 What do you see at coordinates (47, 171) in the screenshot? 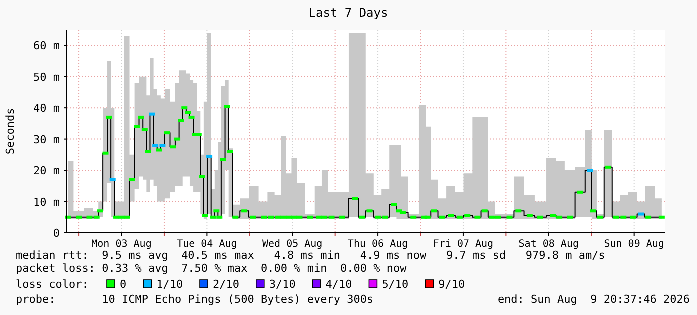
I see `y-tick-label: 20 m` at bounding box center [47, 171].